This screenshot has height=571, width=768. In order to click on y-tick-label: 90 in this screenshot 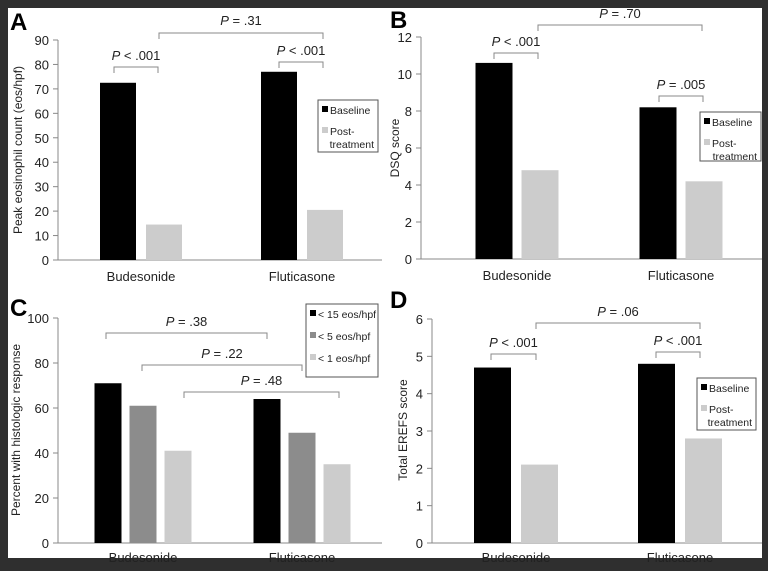, I will do `click(42, 40)`.